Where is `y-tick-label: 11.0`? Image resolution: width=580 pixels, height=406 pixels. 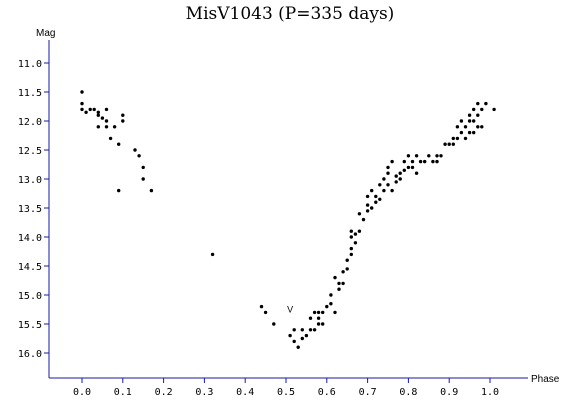
y-tick-label: 11.0 is located at coordinates (30, 64).